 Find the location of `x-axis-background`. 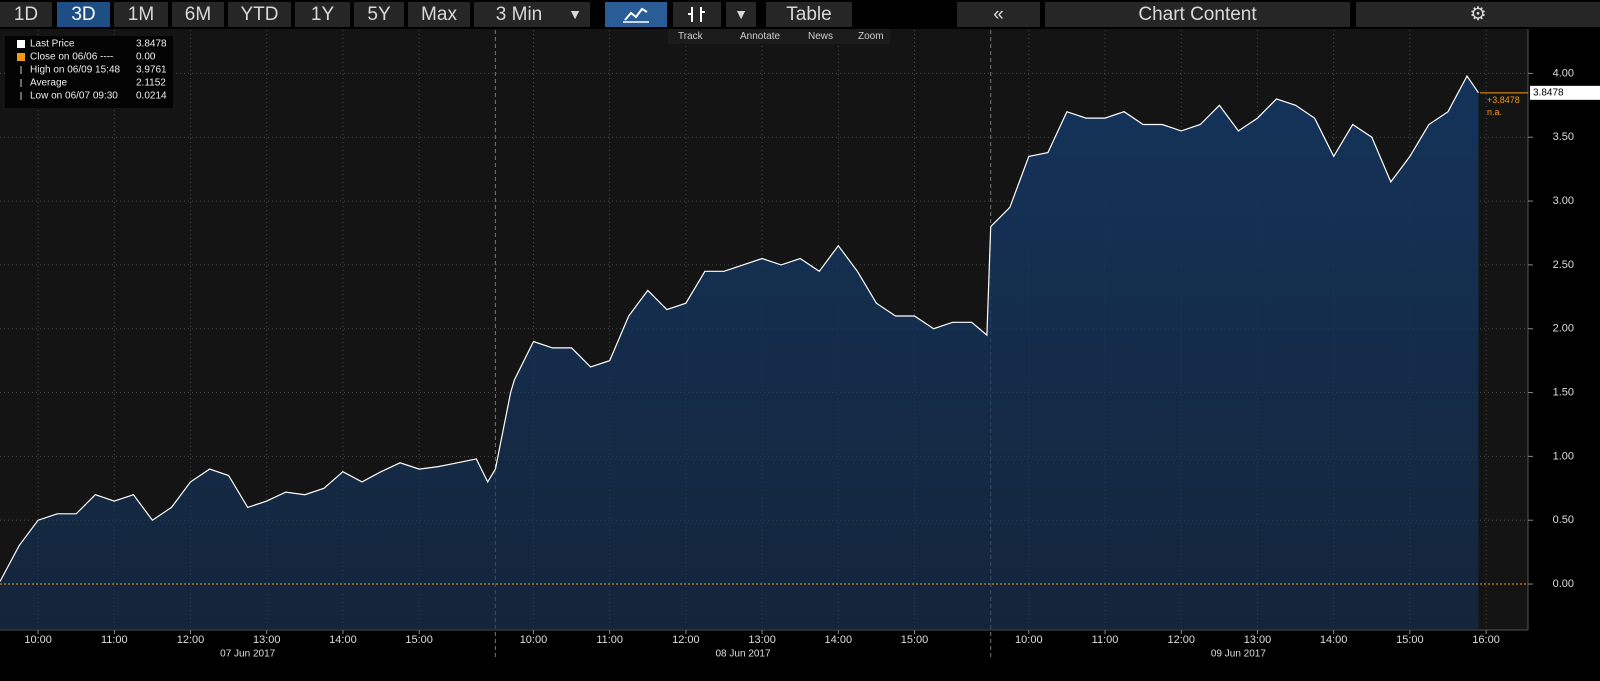

x-axis-background is located at coordinates (800, 655).